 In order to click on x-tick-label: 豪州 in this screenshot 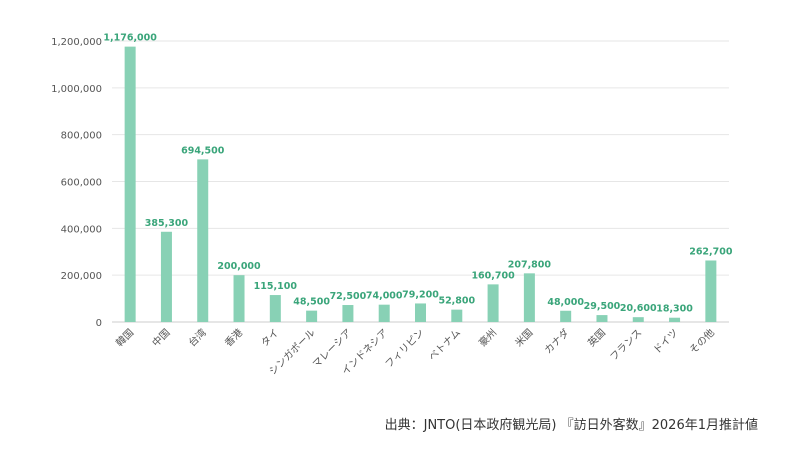, I will do `click(487, 337)`.